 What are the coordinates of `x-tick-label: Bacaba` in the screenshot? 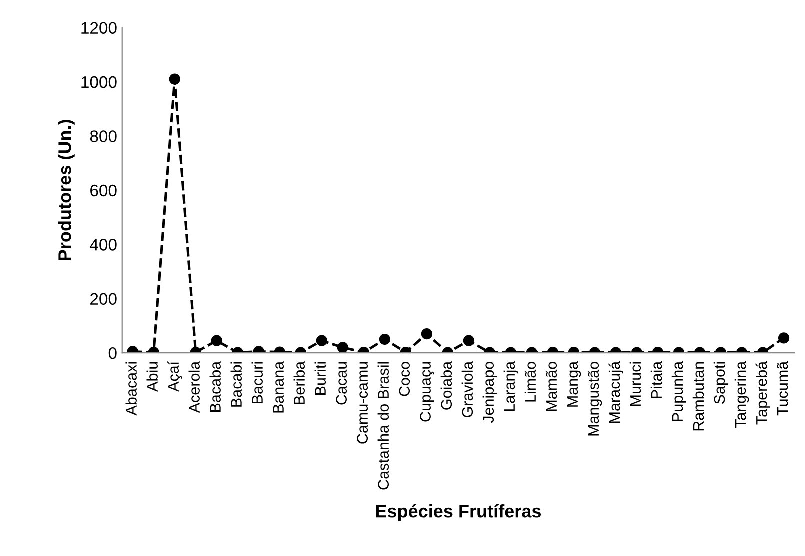 It's located at (215, 386).